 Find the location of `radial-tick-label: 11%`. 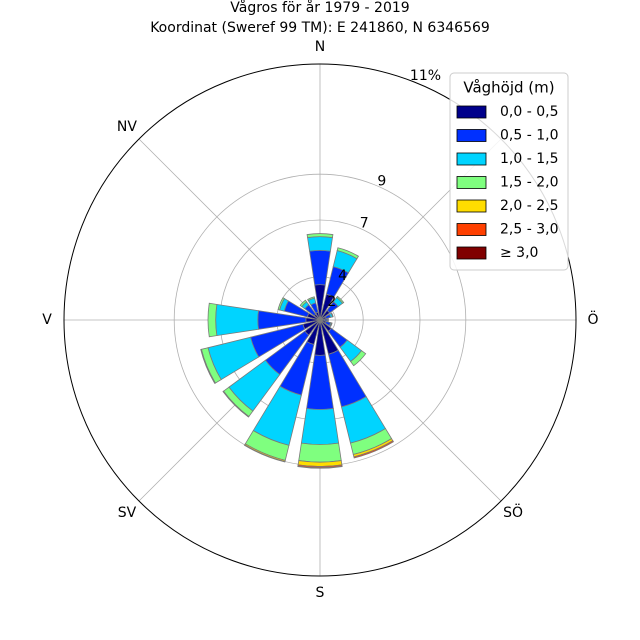

radial-tick-label: 11% is located at coordinates (425, 76).